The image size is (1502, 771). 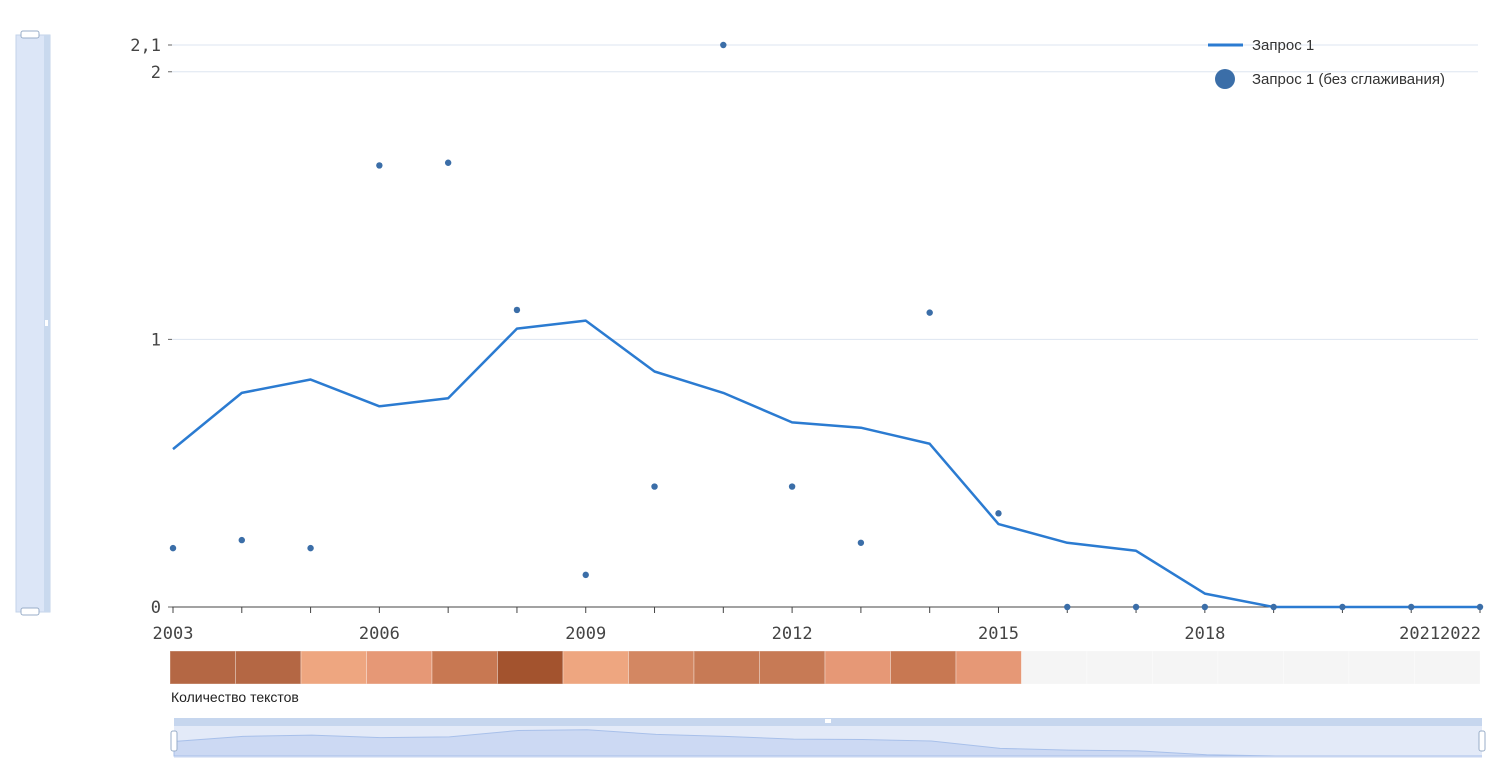 What do you see at coordinates (174, 741) in the screenshot?
I see `navigator-left-handle` at bounding box center [174, 741].